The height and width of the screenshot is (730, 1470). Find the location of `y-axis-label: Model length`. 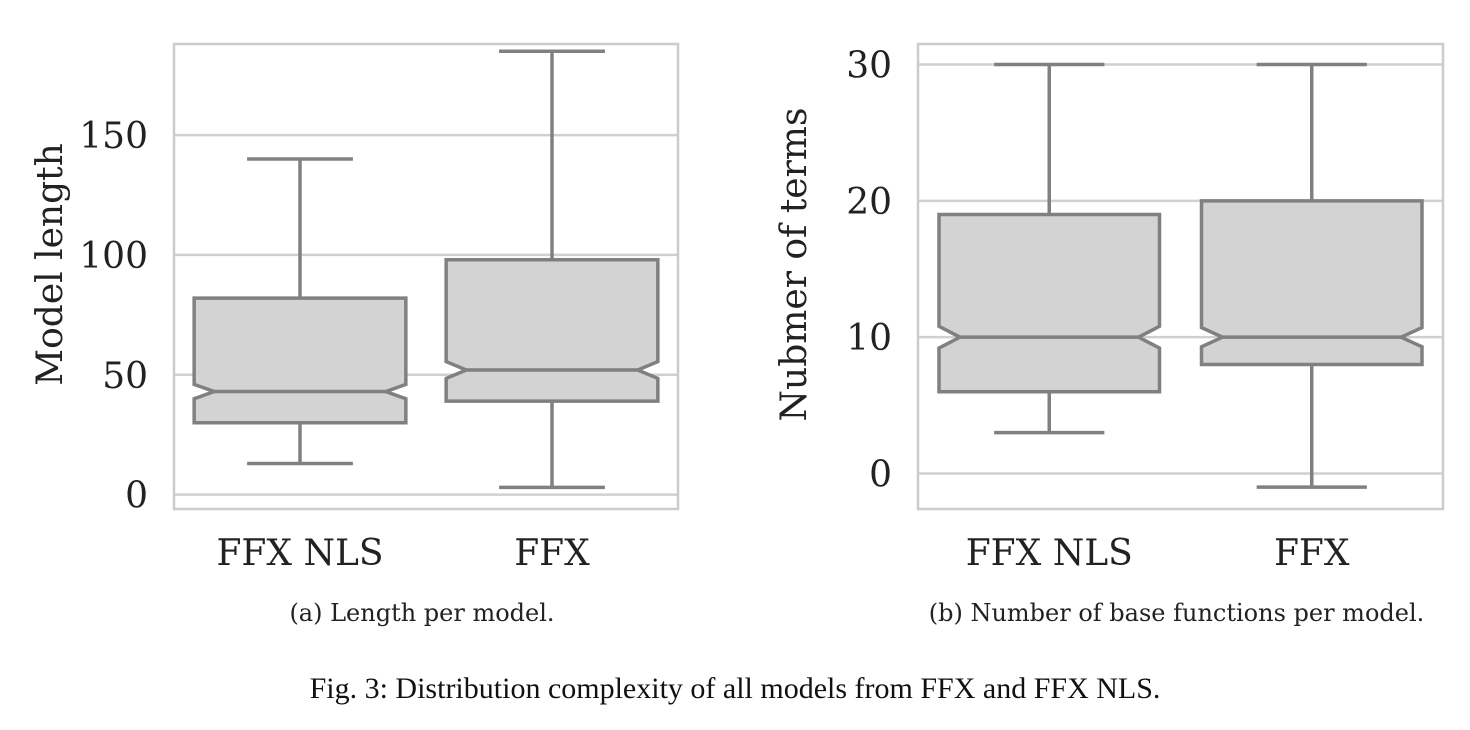

y-axis-label: Model length is located at coordinates (50, 264).